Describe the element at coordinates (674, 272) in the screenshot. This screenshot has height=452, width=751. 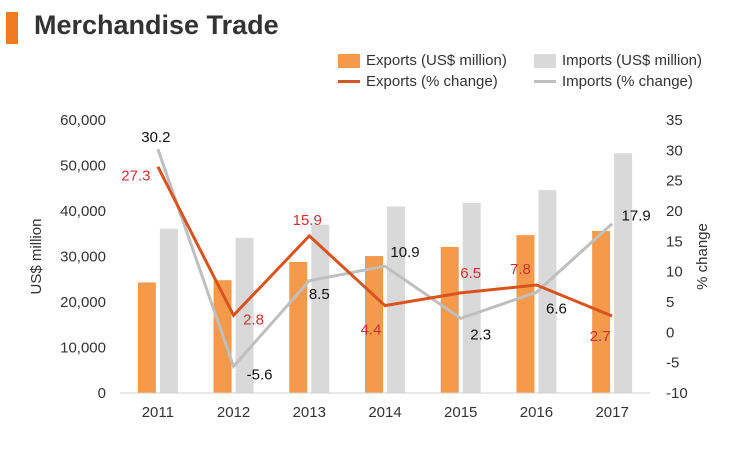
I see `y2-tick-label-10: 10` at that location.